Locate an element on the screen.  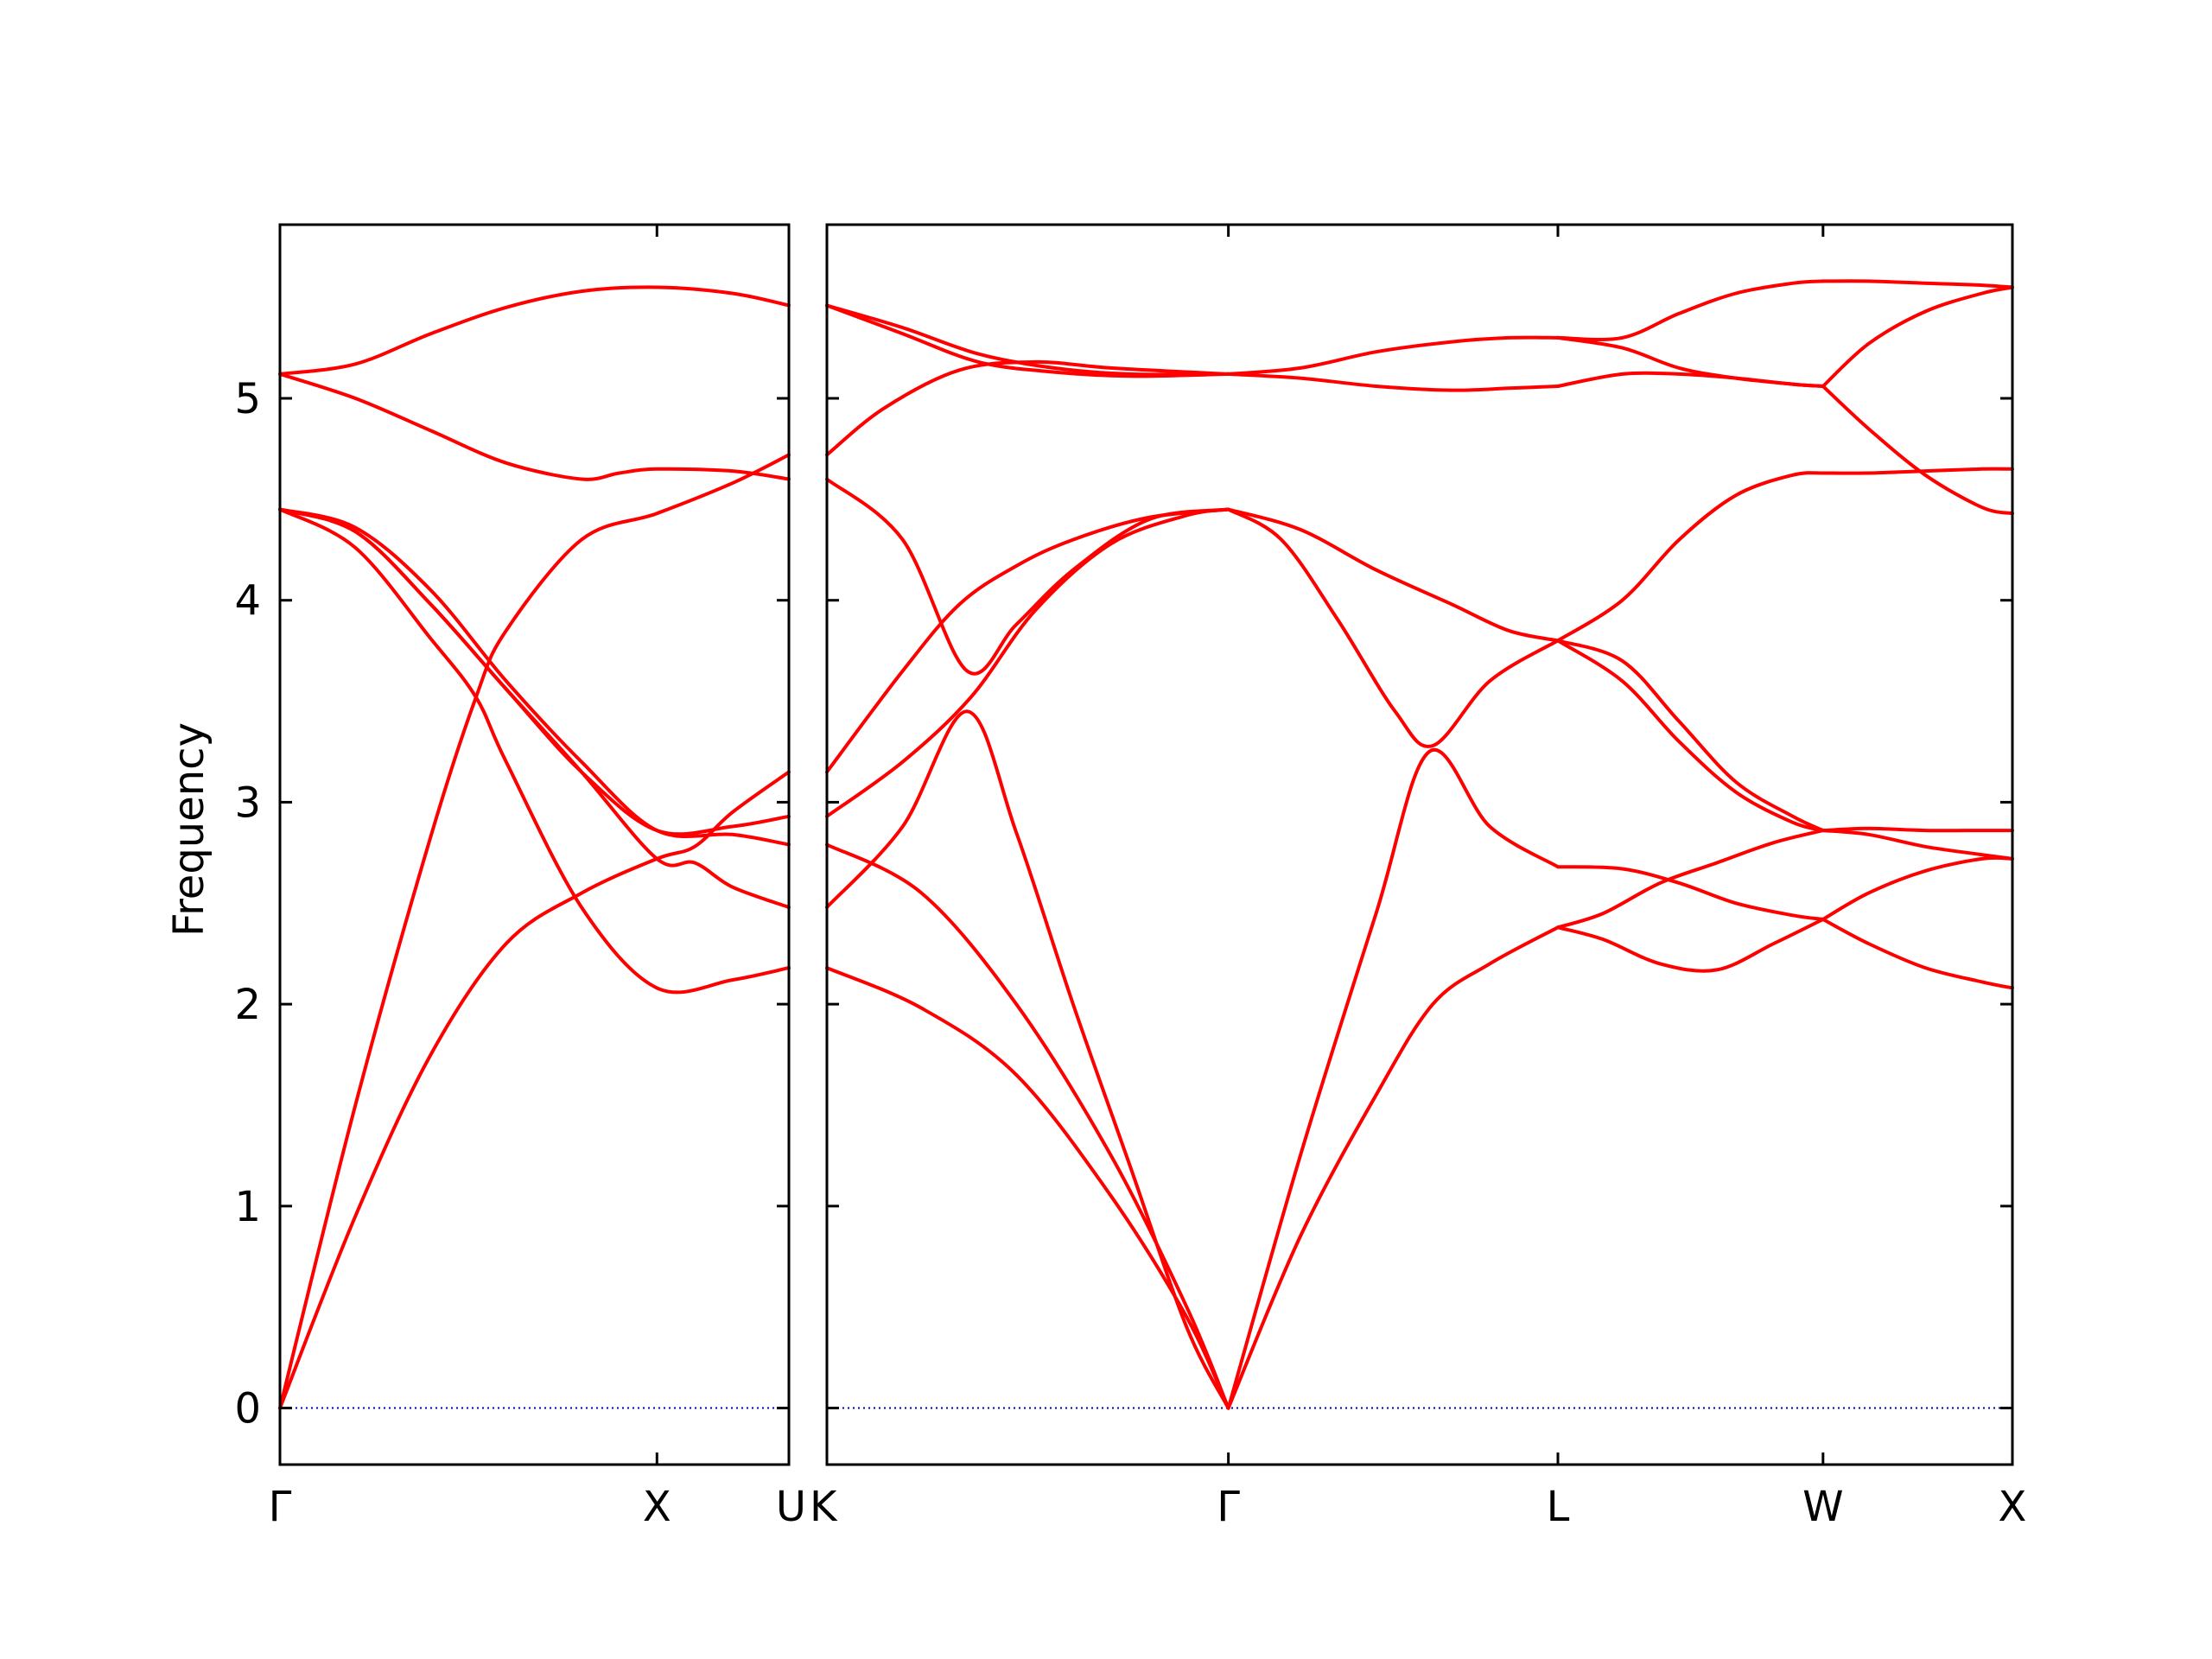
y-tick-label: 1 is located at coordinates (247, 1207).